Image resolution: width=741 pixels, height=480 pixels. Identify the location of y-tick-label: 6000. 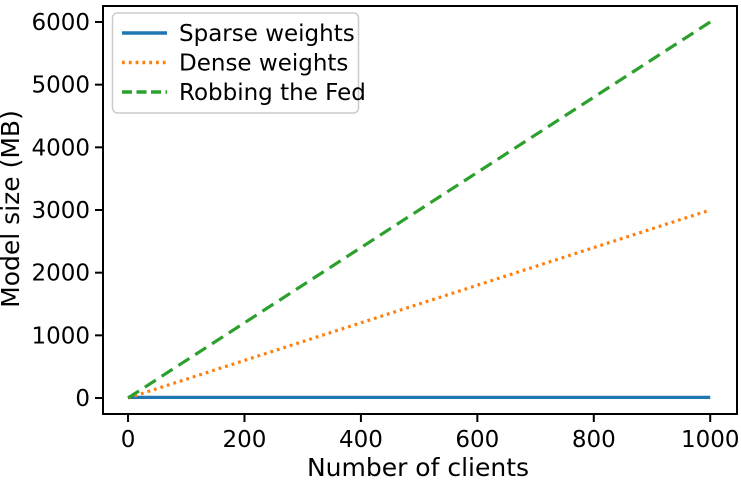
(60, 23).